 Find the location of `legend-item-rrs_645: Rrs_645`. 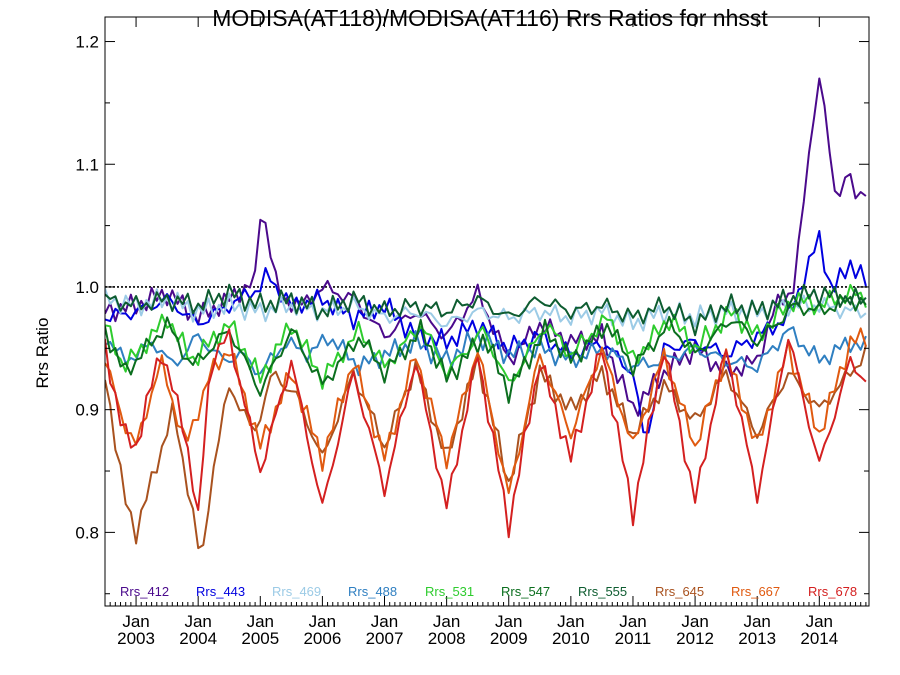

legend-item-rrs_645: Rrs_645 is located at coordinates (679, 591).